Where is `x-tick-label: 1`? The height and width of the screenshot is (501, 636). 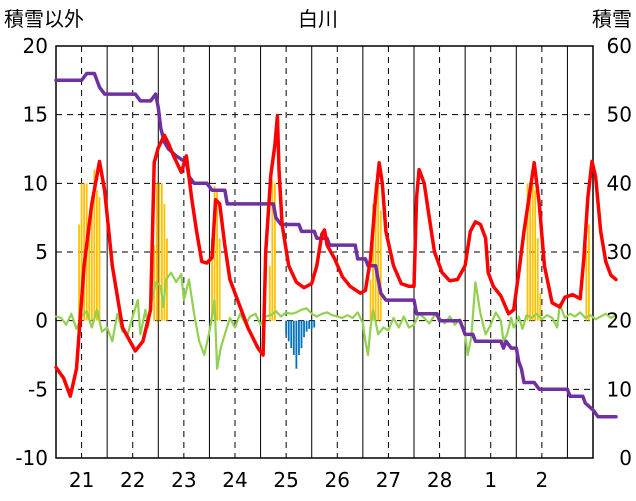
x-tick-label: 1 is located at coordinates (490, 480).